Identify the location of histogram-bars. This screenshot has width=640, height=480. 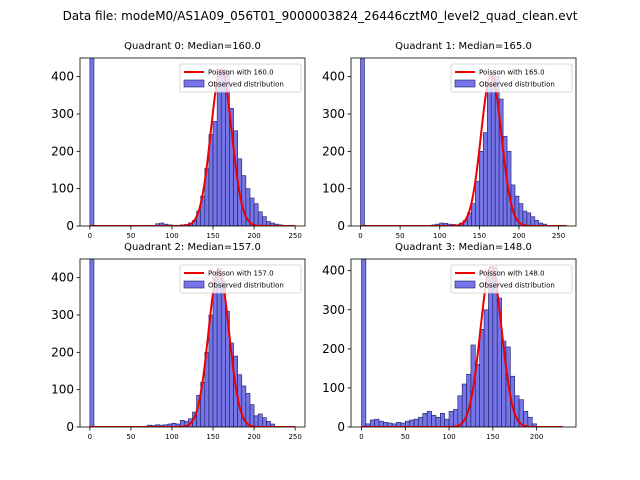
(186, 142).